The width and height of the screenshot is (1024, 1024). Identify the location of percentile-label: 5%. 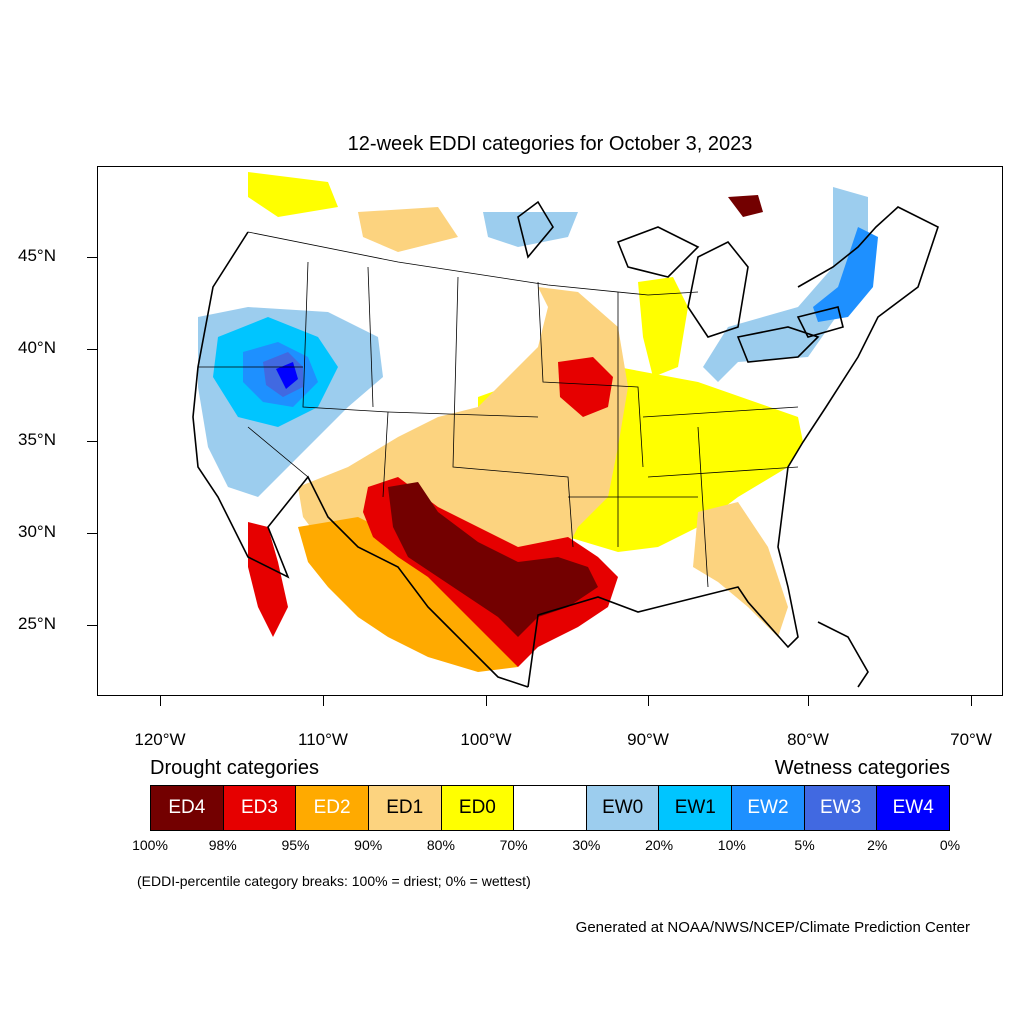
(804, 845).